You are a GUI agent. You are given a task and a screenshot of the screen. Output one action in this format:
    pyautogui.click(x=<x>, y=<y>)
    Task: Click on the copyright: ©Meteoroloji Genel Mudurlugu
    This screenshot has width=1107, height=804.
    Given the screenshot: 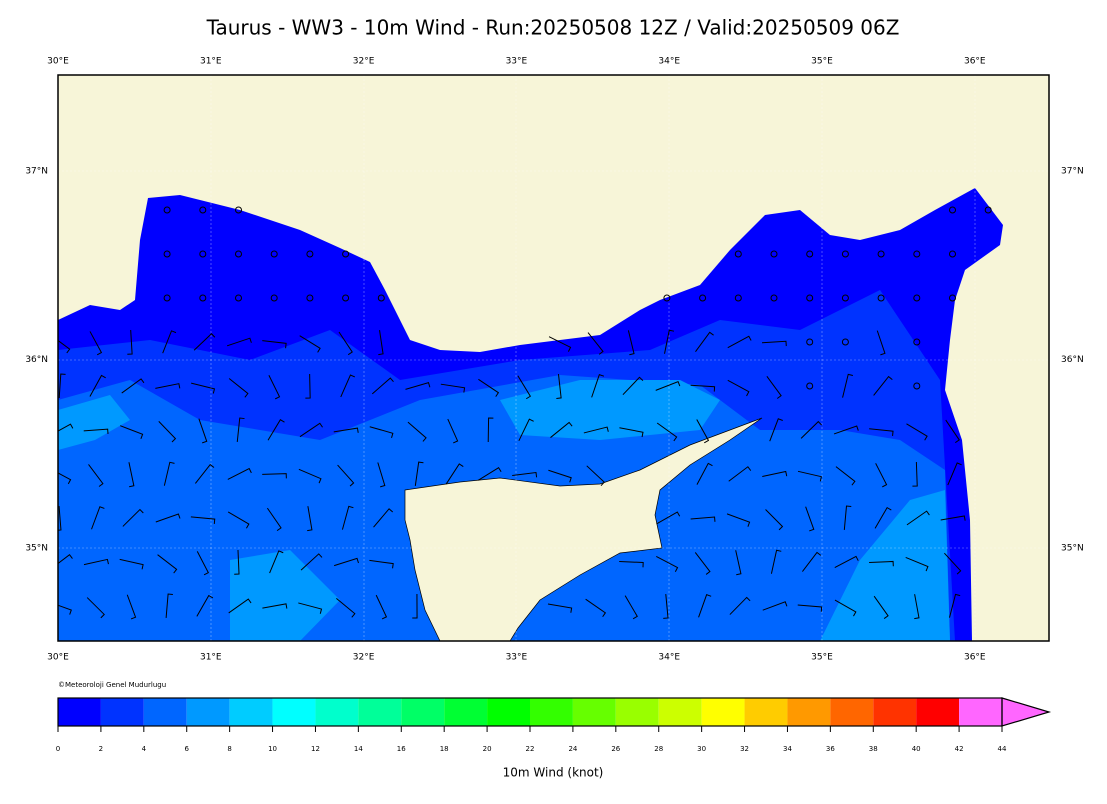 What is the action you would take?
    pyautogui.click(x=112, y=685)
    